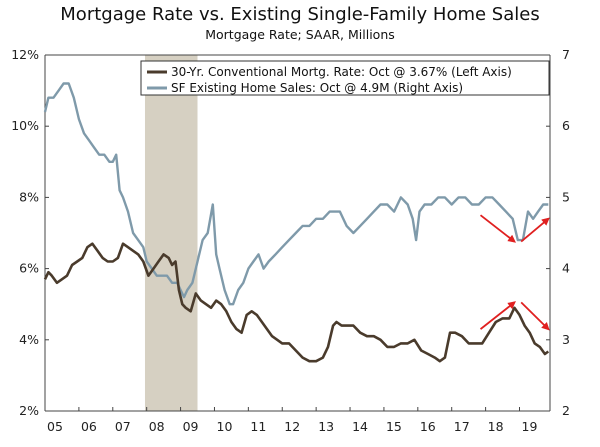  I want to click on annotations-group, so click(514, 272).